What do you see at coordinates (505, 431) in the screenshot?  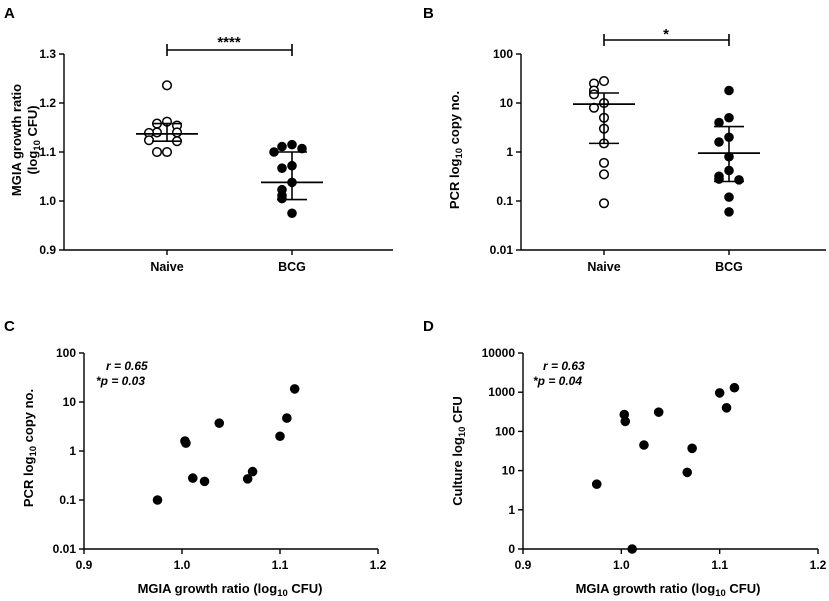 I see `y-tick-label-d: 100` at bounding box center [505, 431].